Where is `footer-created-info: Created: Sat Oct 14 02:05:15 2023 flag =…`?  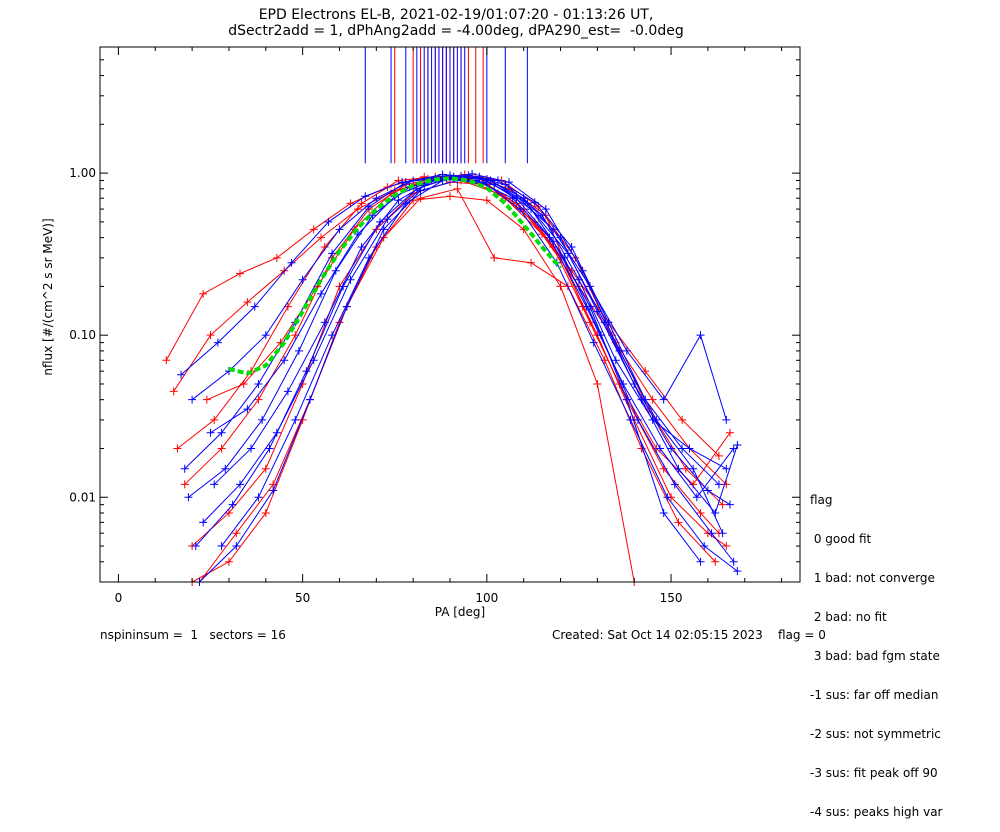
footer-created-info: Created: Sat Oct 14 02:05:15 2023 flag =… is located at coordinates (689, 635).